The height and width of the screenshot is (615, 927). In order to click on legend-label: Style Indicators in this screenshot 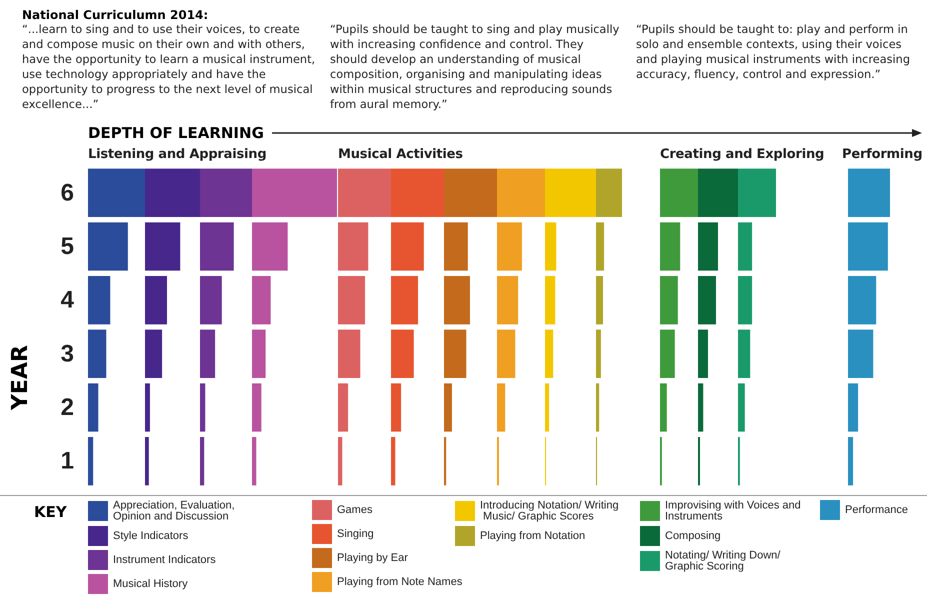, I will do `click(151, 536)`.